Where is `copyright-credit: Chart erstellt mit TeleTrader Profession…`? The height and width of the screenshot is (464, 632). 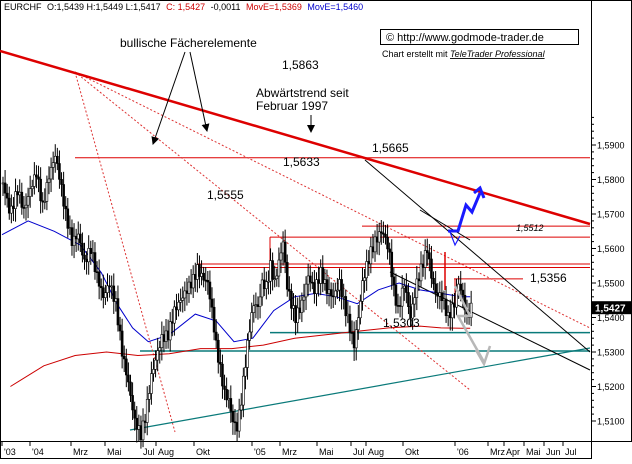
copyright-credit: Chart erstellt mit TeleTrader Profession… is located at coordinates (464, 54).